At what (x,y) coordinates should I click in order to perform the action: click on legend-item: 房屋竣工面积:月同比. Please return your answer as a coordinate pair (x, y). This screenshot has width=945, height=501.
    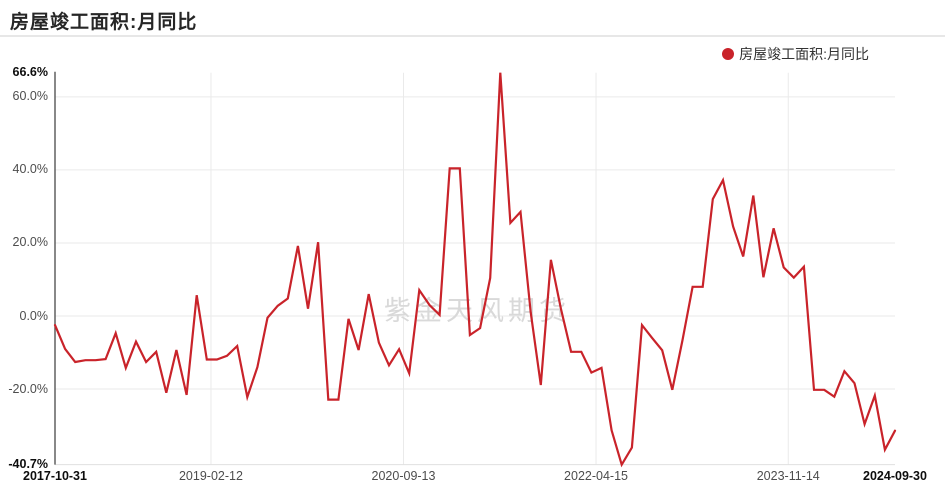
    Looking at the image, I should click on (795, 54).